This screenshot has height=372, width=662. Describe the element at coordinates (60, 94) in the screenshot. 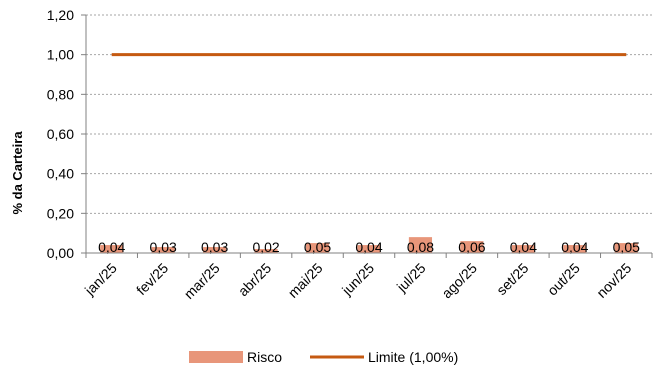

I see `y-tick-label: 0,80` at that location.